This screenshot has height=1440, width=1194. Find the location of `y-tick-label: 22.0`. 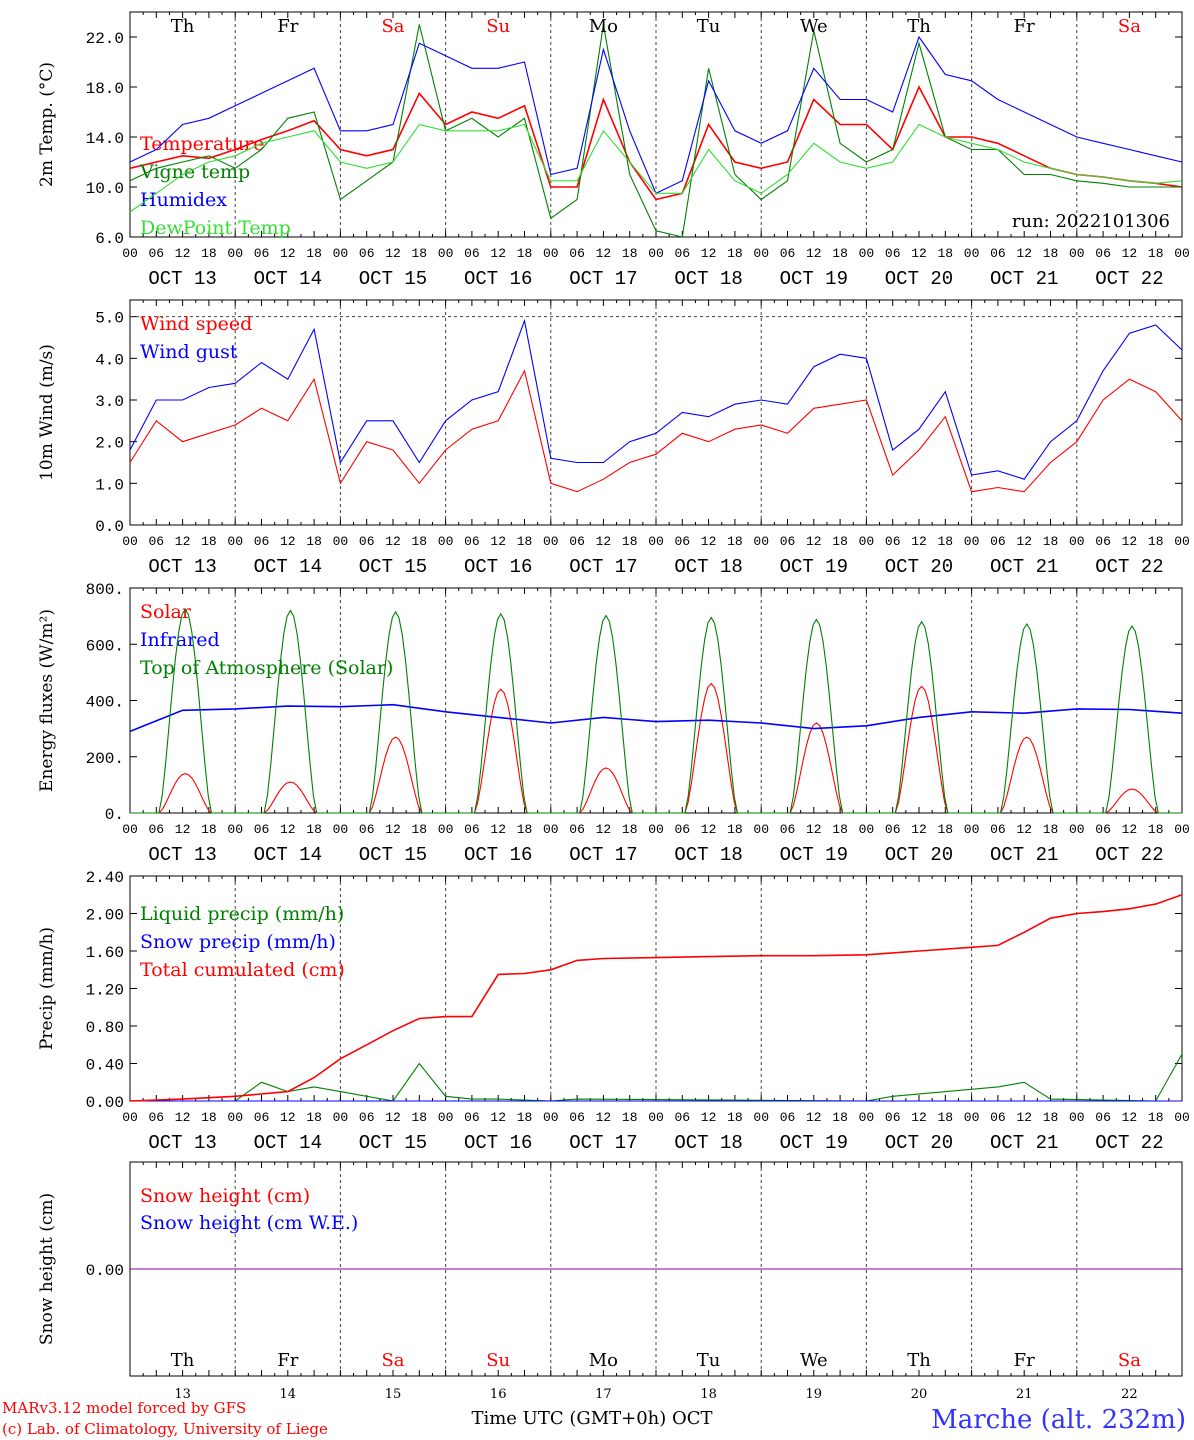

y-tick-label: 22.0 is located at coordinates (105, 39).